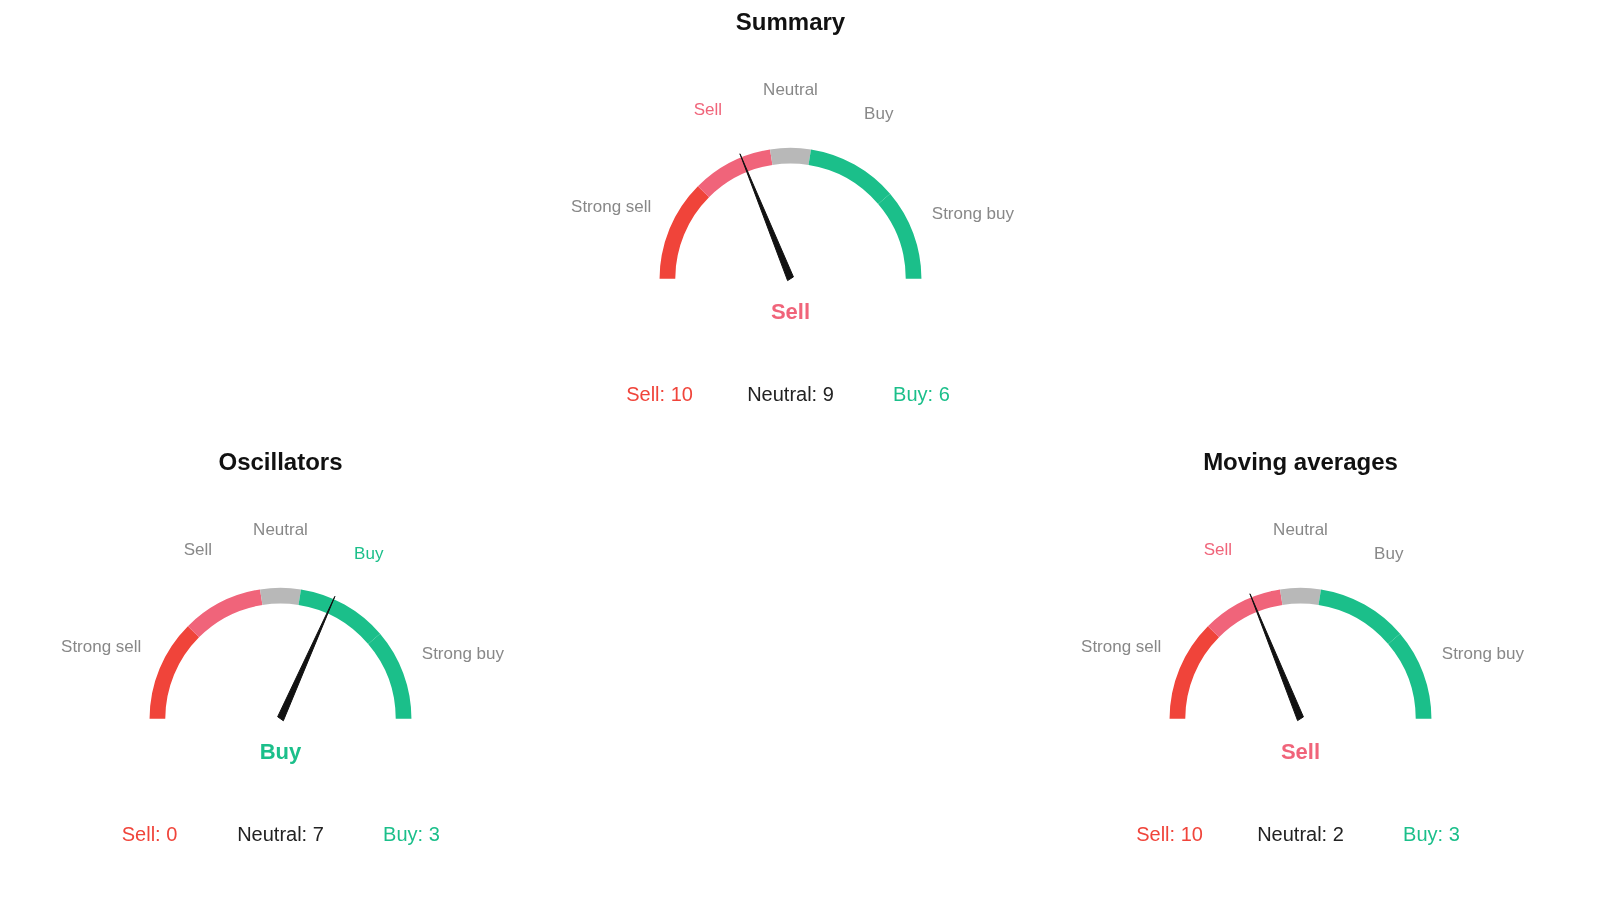 Image resolution: width=1600 pixels, height=900 pixels. I want to click on text: Buy, so click(281, 752).